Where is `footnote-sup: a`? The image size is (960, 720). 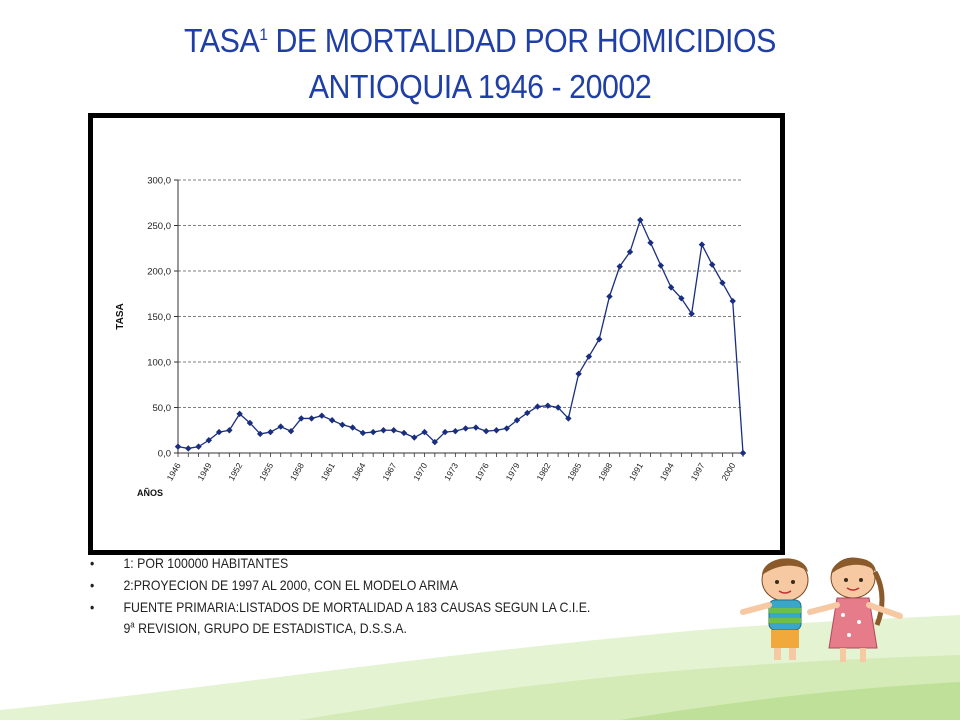
footnote-sup: a is located at coordinates (132, 624).